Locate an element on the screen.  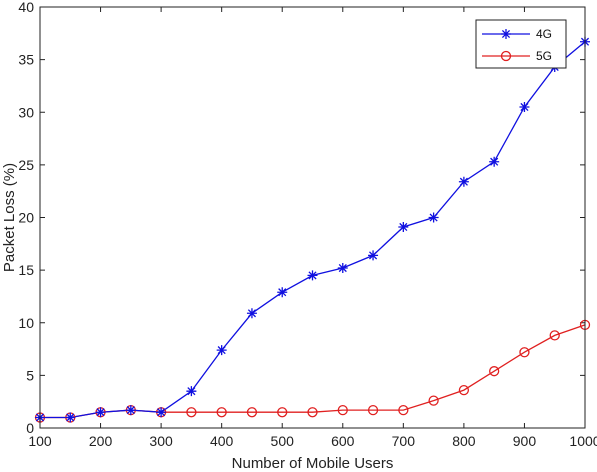
y-tick-label: 30 is located at coordinates (26, 112).